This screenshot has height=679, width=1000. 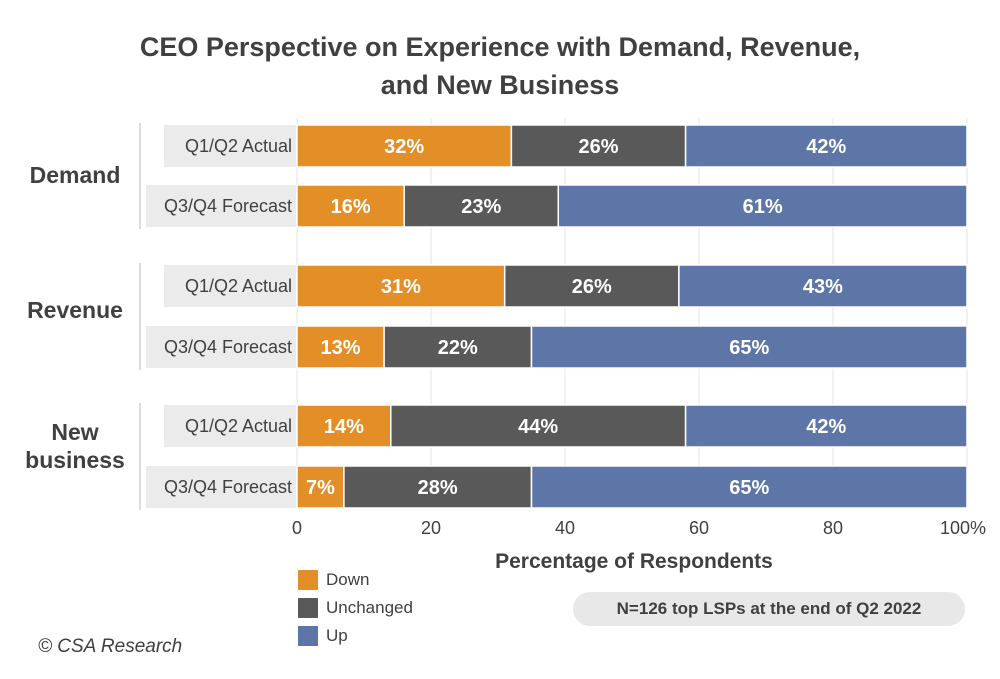 I want to click on bar-0-0-down, so click(x=404, y=146).